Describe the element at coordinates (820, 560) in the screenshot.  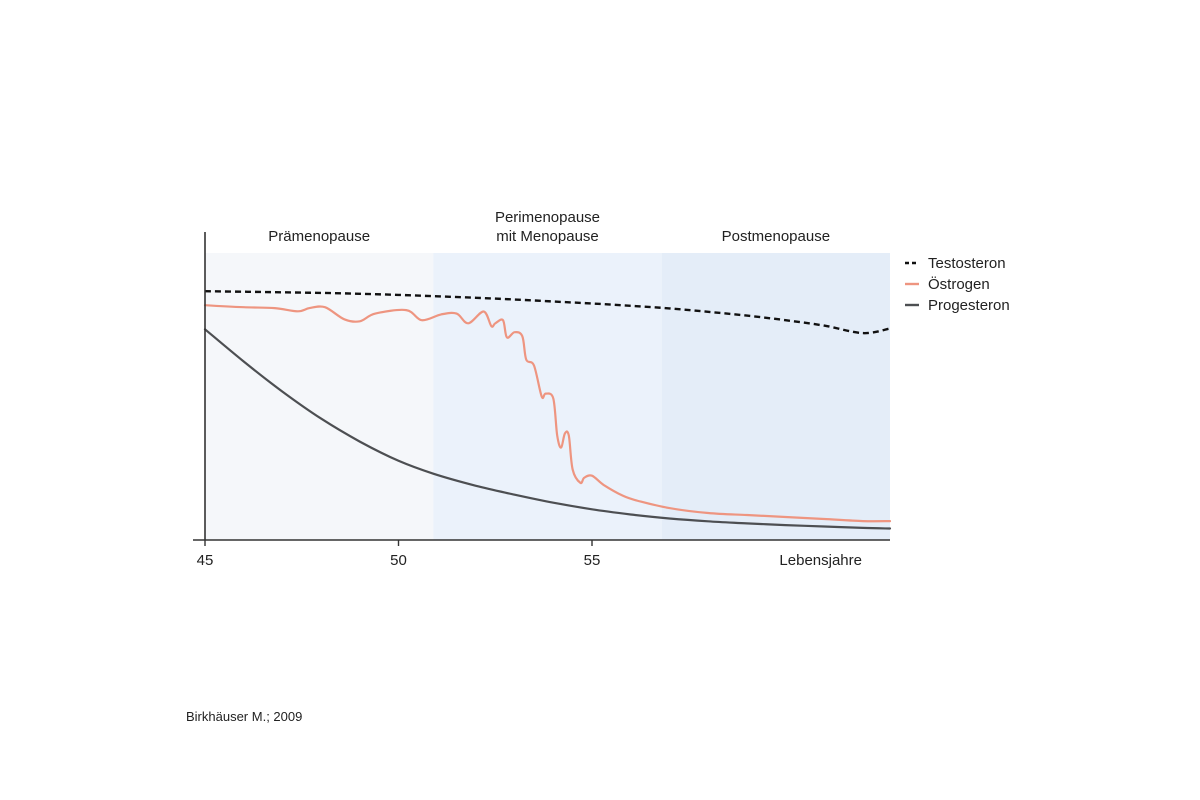
I see `x-axis-label: Lebensjahre` at that location.